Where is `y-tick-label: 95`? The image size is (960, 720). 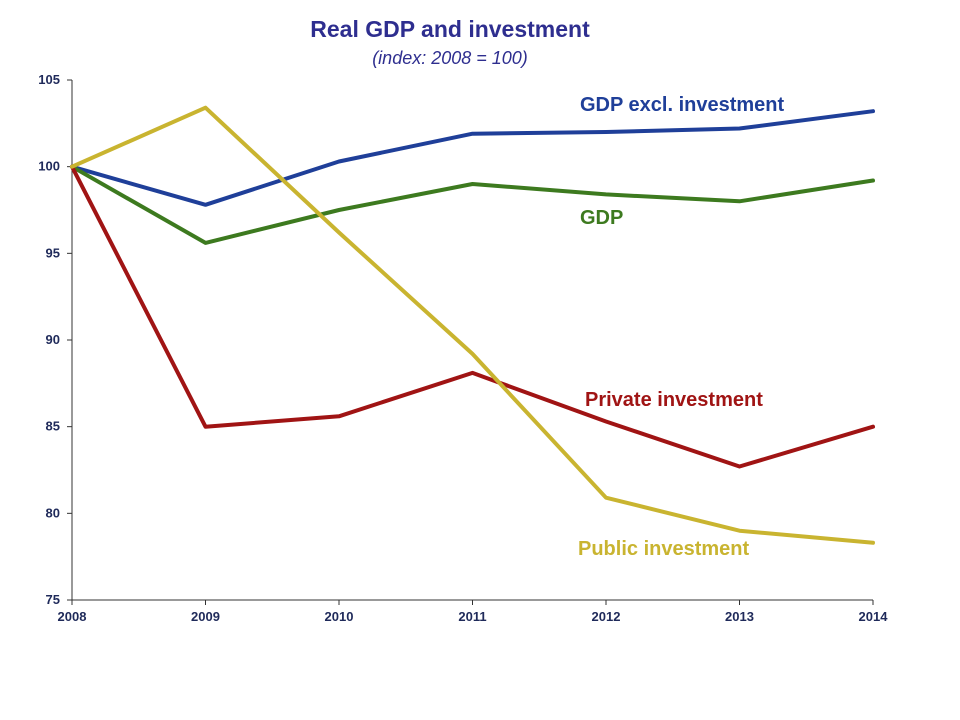
y-tick-label: 95 is located at coordinates (53, 252).